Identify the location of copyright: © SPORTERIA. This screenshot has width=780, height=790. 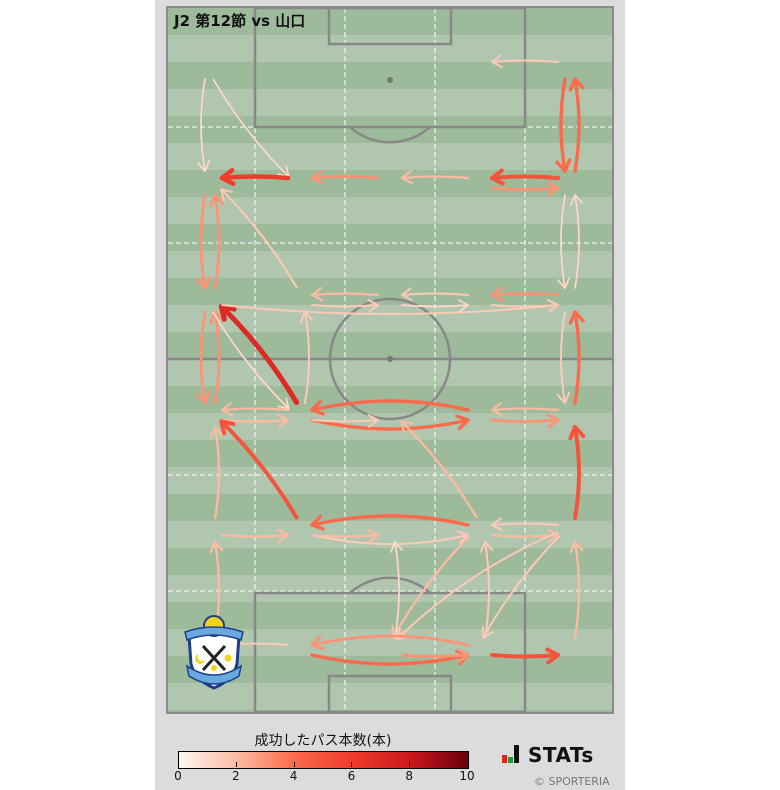
(572, 781).